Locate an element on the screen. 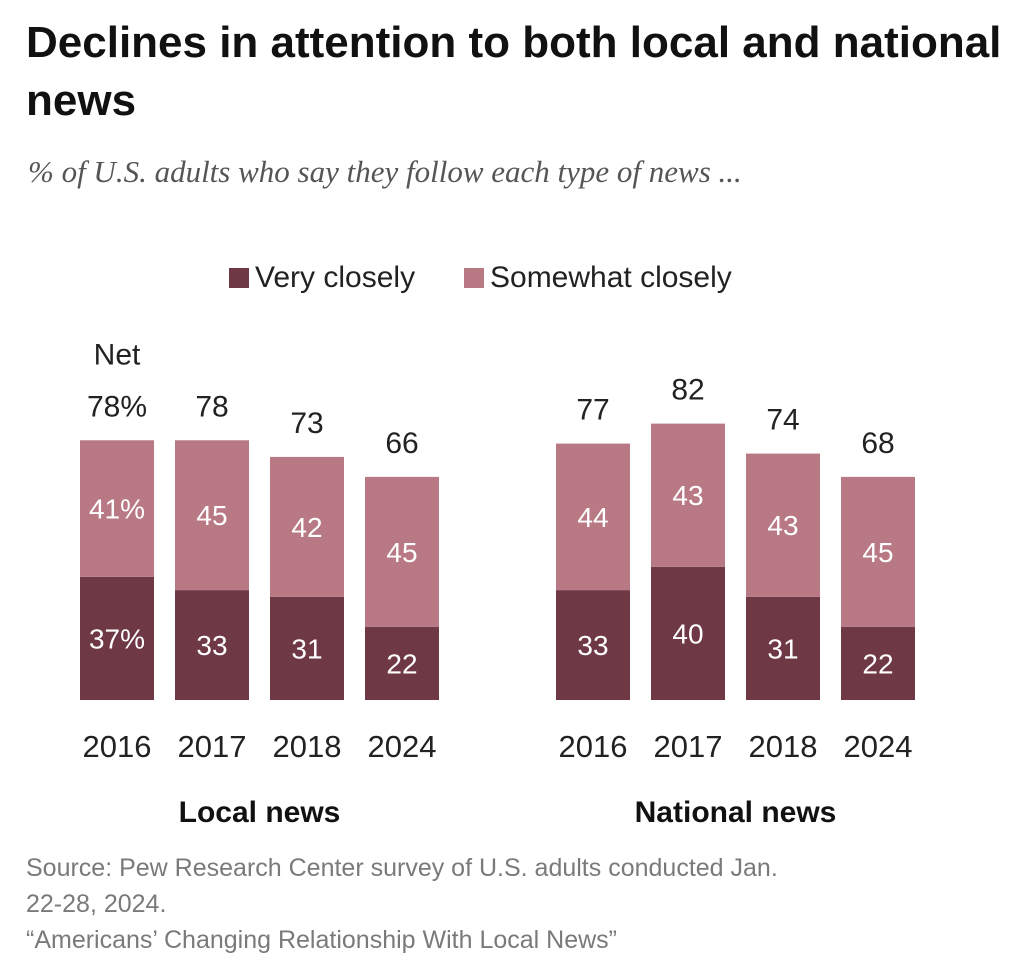 Image resolution: width=1024 pixels, height=979 pixels. legend-swatch-somewhat-closely is located at coordinates (474, 278).